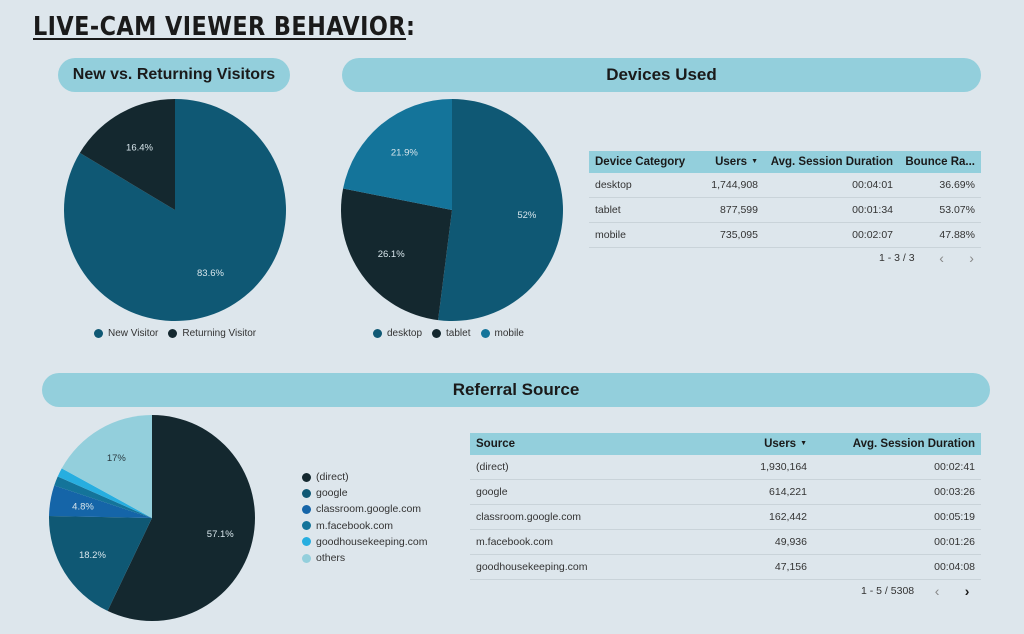 The width and height of the screenshot is (1024, 634). What do you see at coordinates (100, 563) in the screenshot?
I see `pie-slice-google` at bounding box center [100, 563].